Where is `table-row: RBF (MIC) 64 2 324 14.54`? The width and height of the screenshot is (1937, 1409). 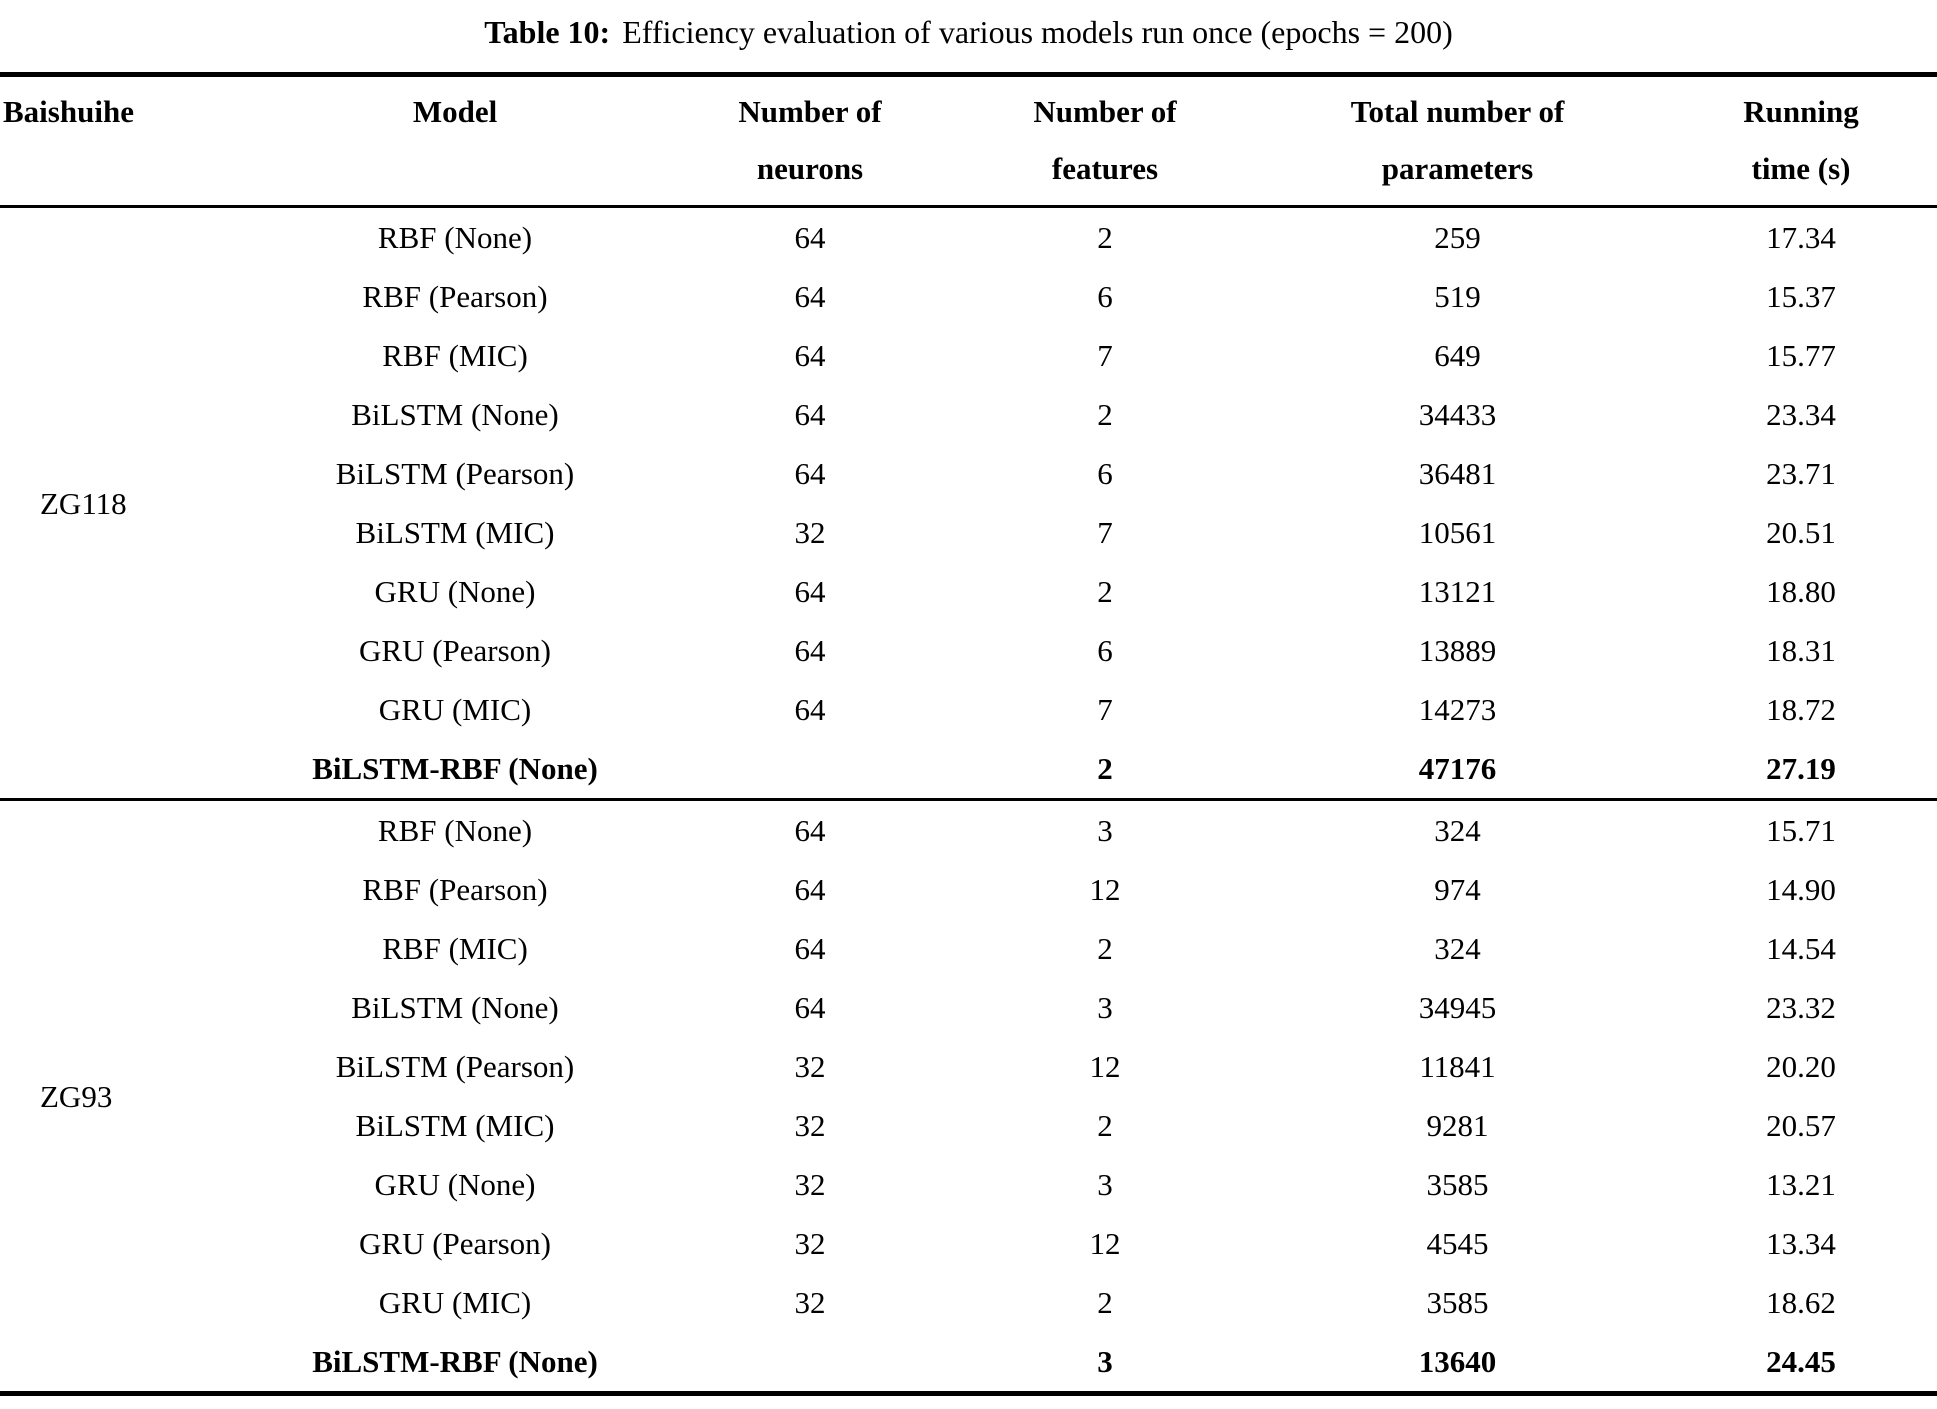
table-row: RBF (MIC) 64 2 324 14.54 is located at coordinates (968, 948).